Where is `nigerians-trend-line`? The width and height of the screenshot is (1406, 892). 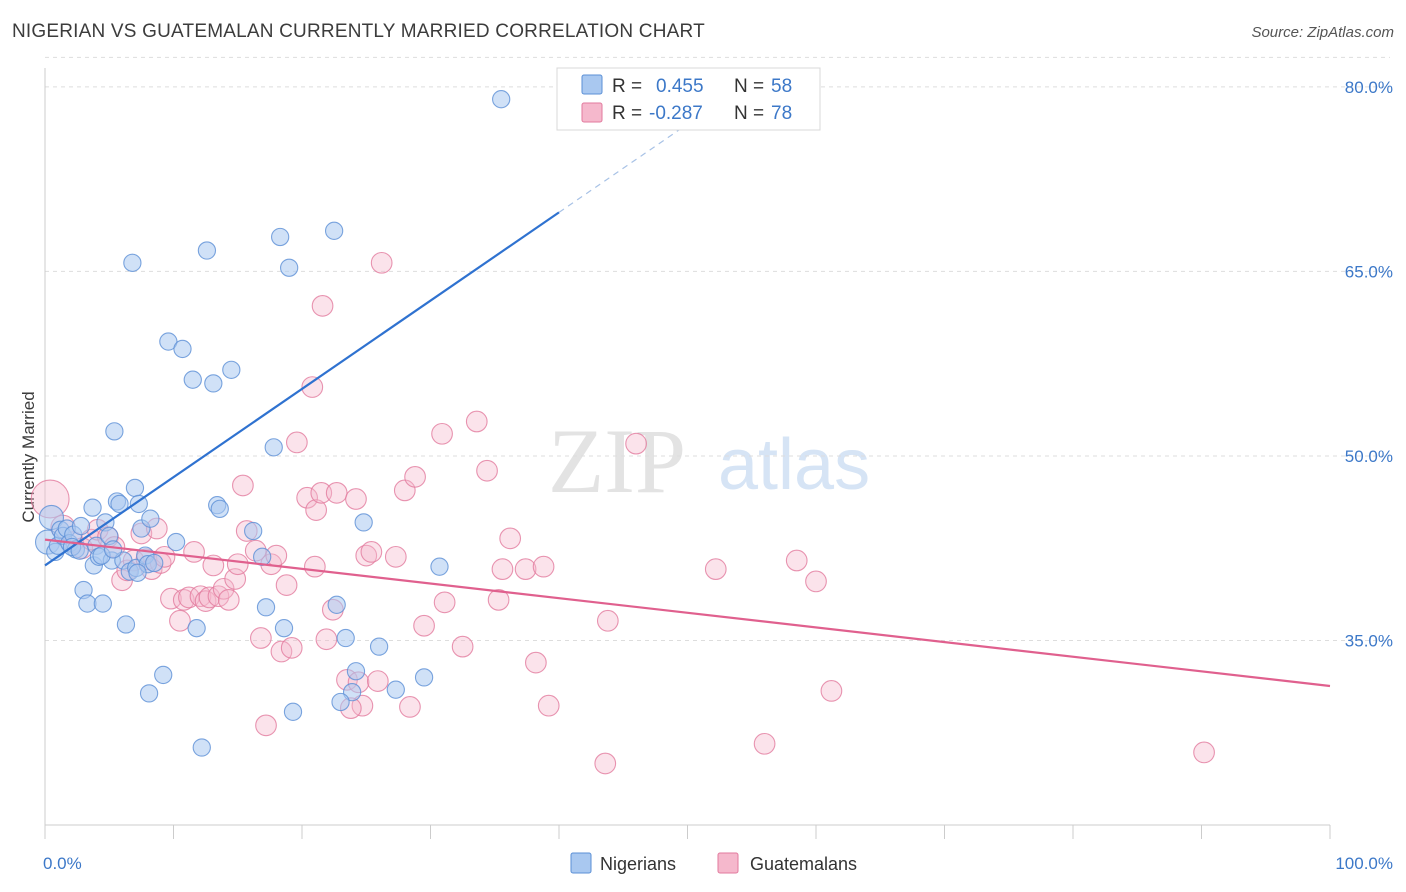 nigerians-trend-line is located at coordinates (302, 389).